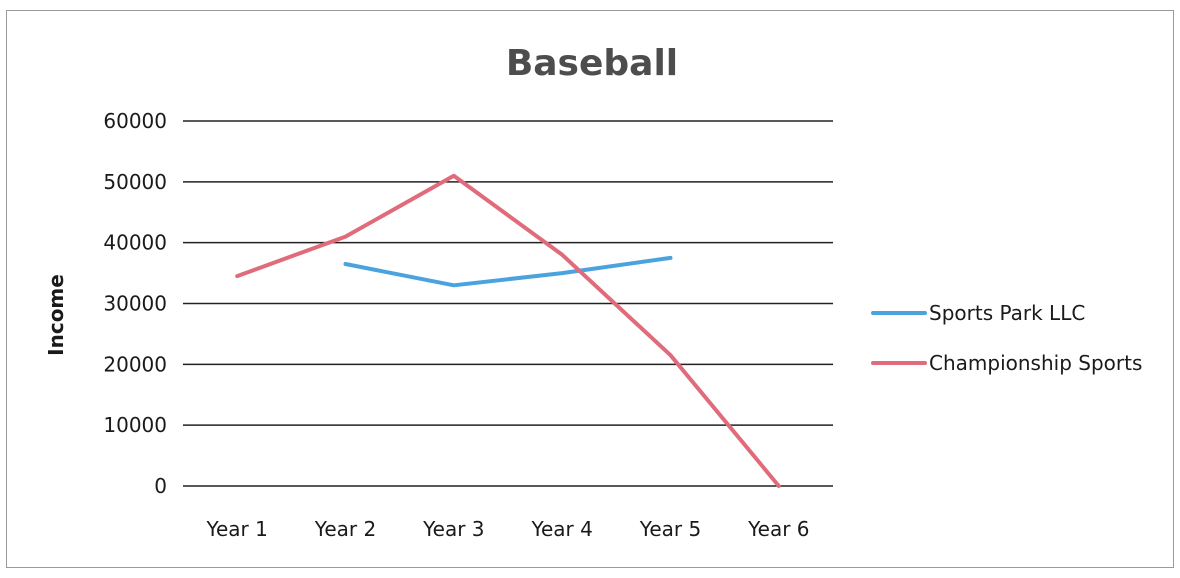 Image resolution: width=1180 pixels, height=578 pixels. Describe the element at coordinates (345, 529) in the screenshot. I see `x-tick-label: Year 2` at that location.